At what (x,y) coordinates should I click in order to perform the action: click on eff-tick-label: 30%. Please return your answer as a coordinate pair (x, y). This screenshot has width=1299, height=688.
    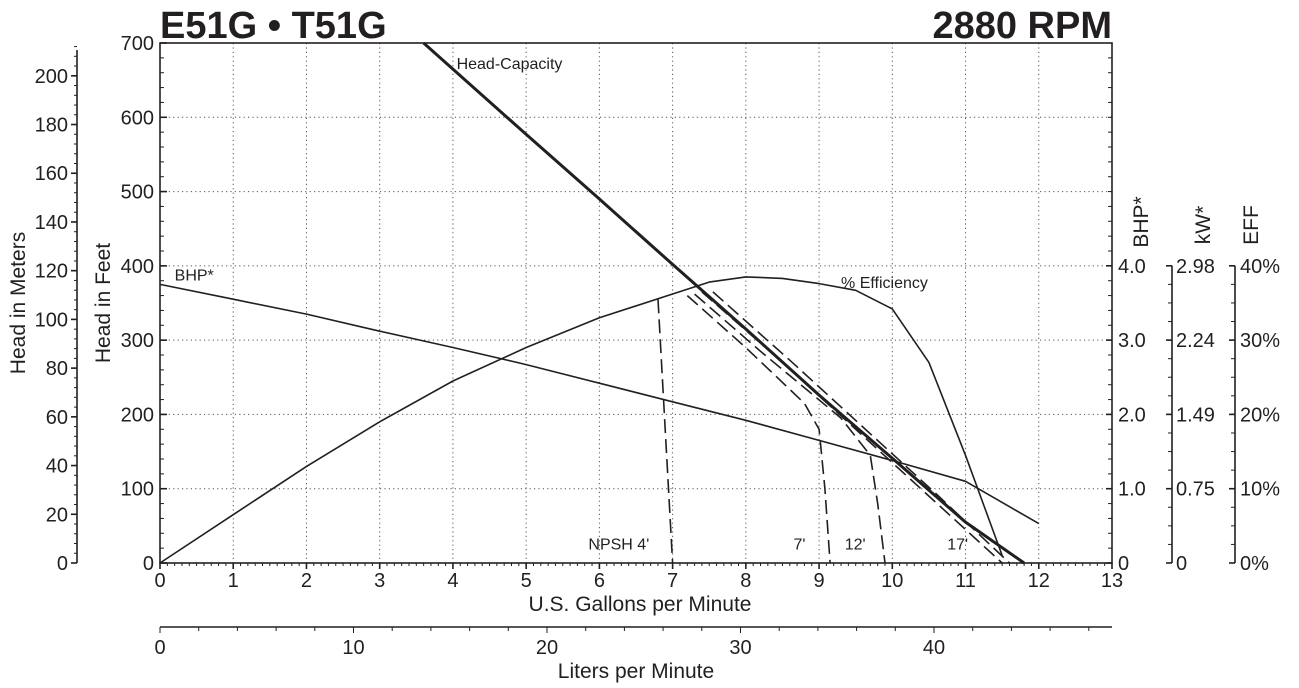
    Looking at the image, I should click on (1260, 341).